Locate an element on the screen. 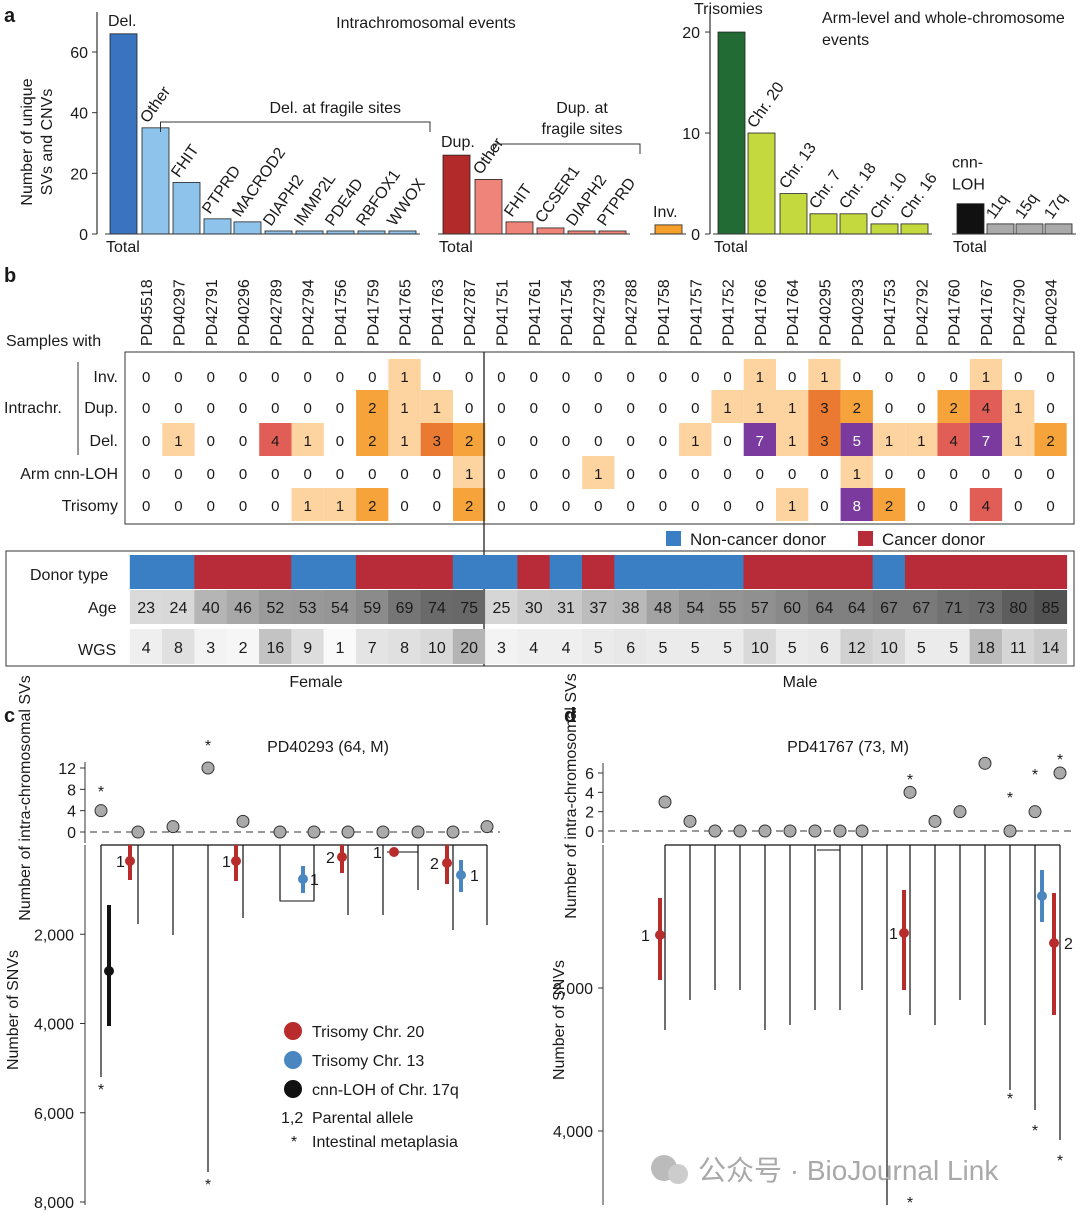  c-legend-label: Trisomy Chr. 13 is located at coordinates (368, 1061).